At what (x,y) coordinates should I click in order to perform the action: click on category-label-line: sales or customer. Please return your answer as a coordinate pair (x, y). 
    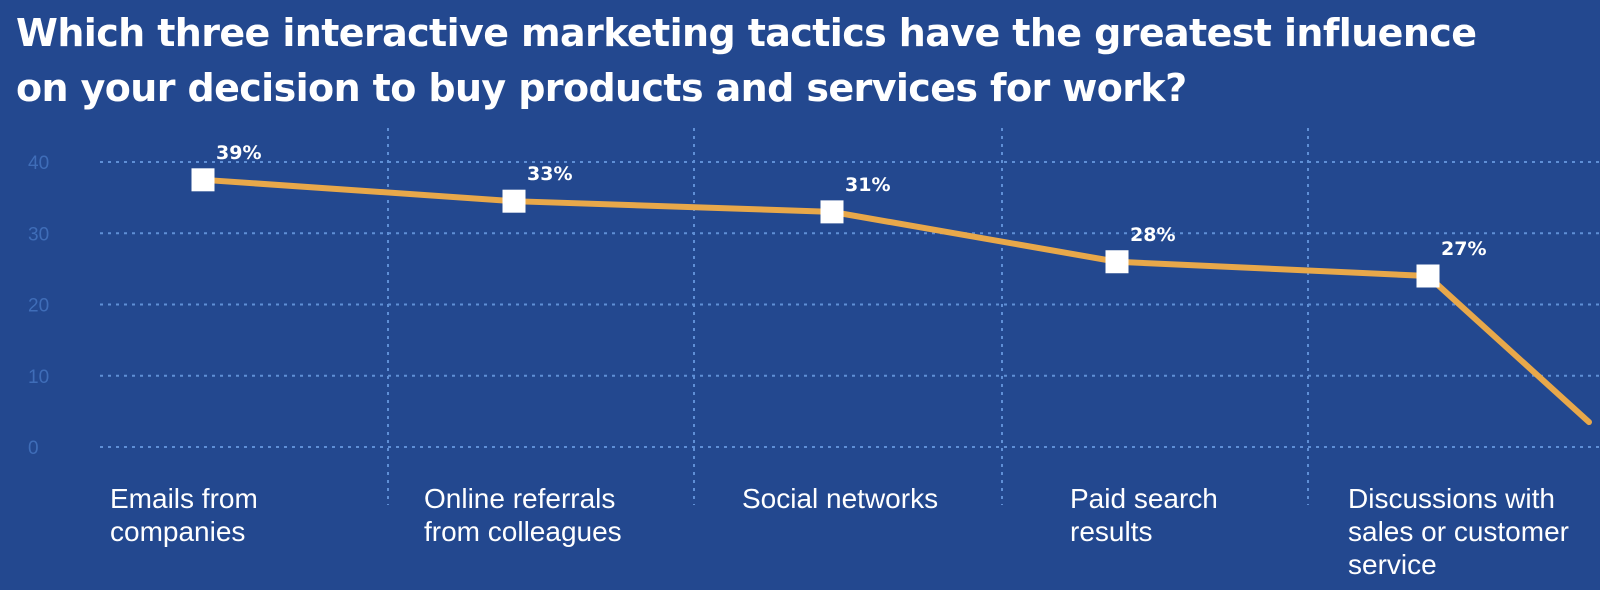
    Looking at the image, I should click on (1458, 531).